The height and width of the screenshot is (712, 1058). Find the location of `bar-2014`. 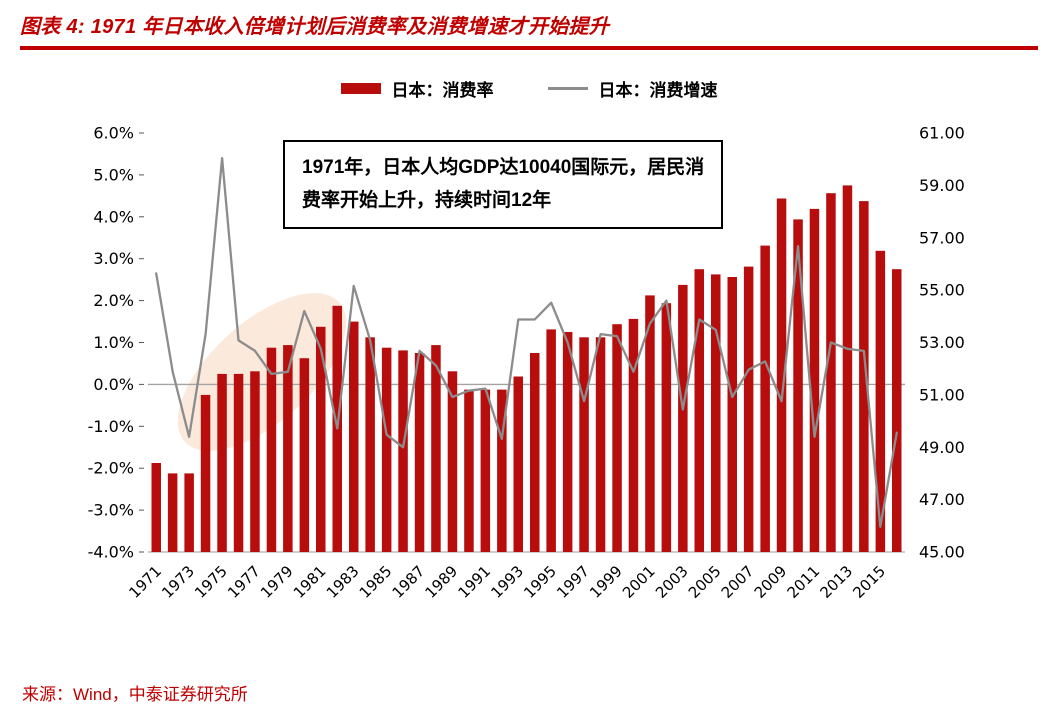

bar-2014 is located at coordinates (864, 376).